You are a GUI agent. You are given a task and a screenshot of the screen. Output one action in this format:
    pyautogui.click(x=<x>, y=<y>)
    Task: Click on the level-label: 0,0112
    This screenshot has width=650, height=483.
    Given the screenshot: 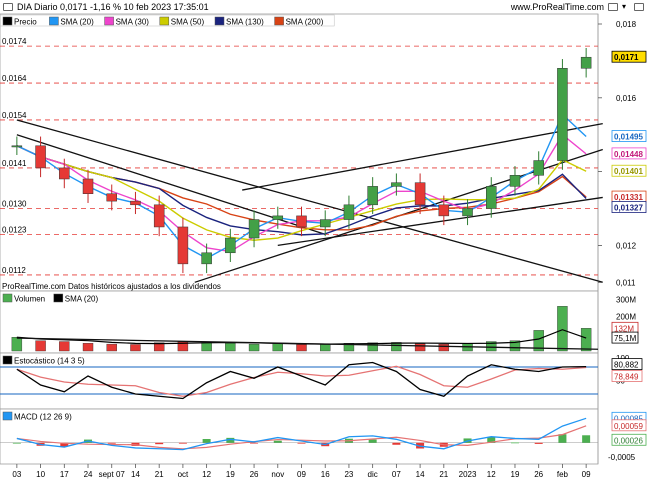 What is the action you would take?
    pyautogui.click(x=14, y=270)
    